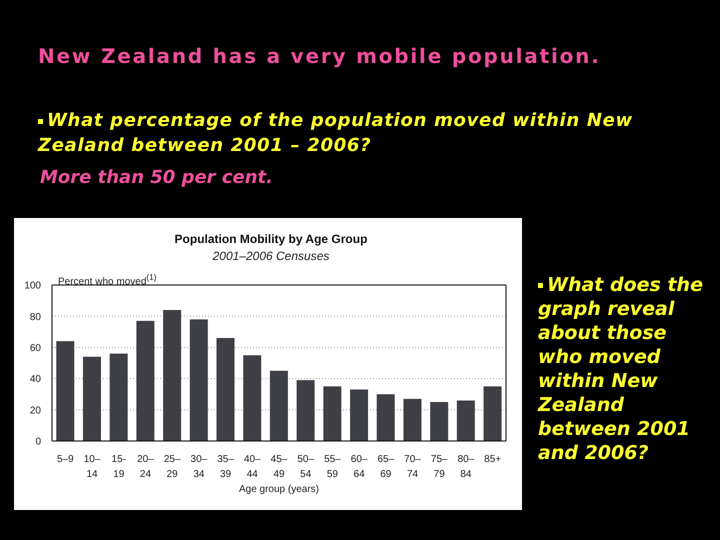 The width and height of the screenshot is (720, 540). What do you see at coordinates (107, 279) in the screenshot?
I see `y-axis-title: Percent who moved$^{(1)}$` at bounding box center [107, 279].